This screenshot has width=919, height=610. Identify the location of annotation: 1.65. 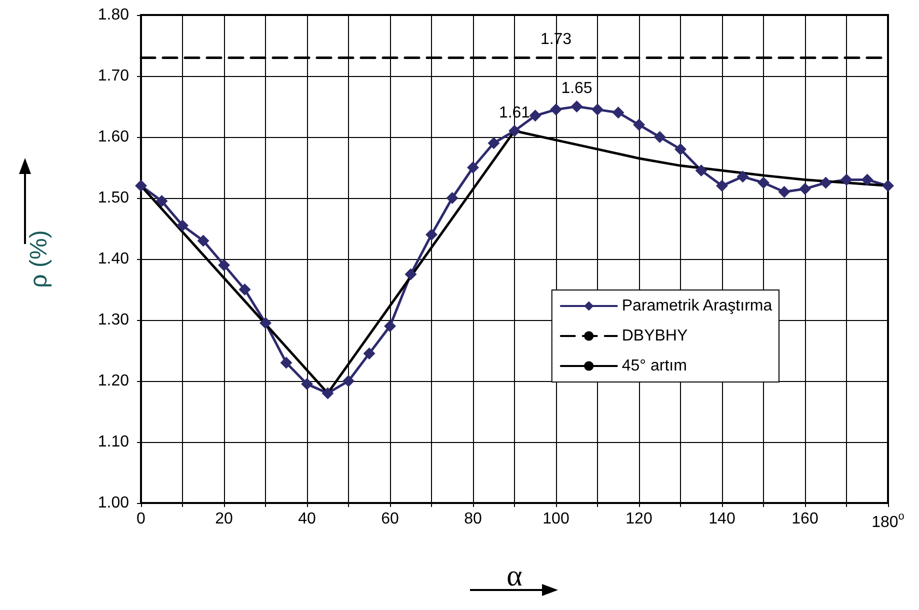
(576, 88).